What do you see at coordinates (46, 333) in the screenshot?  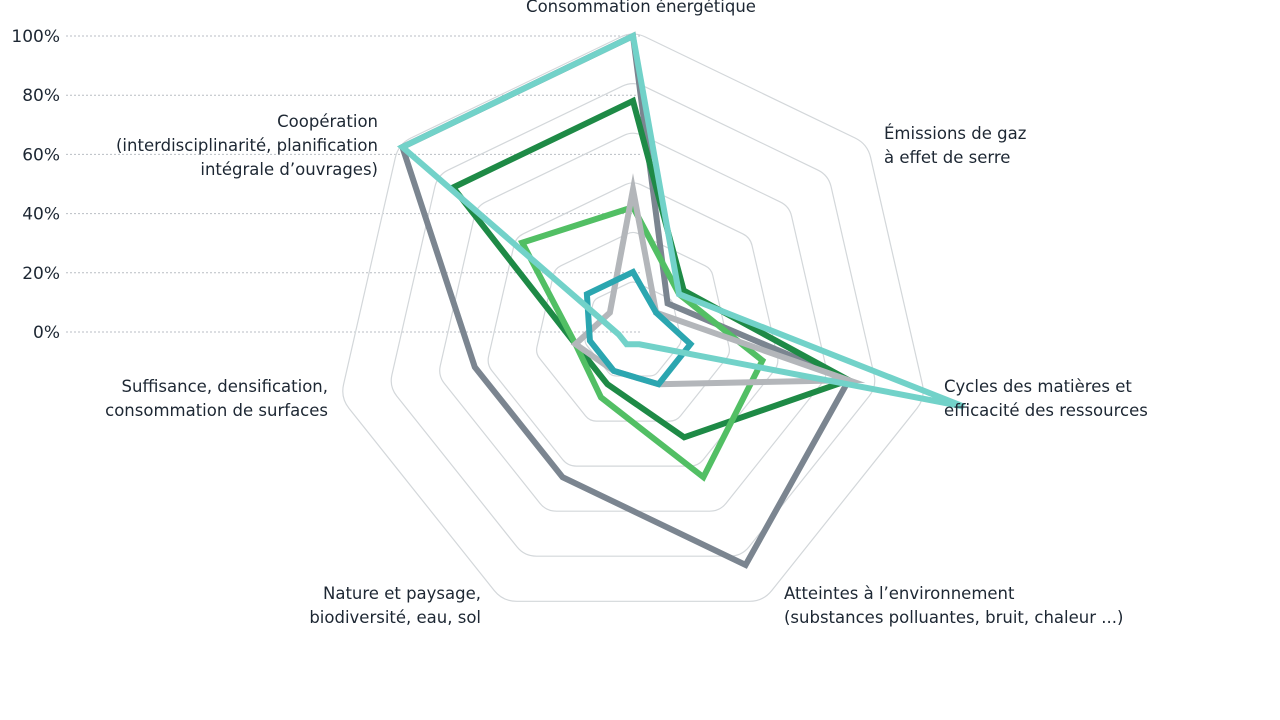 I see `y-tick-label: 0%` at bounding box center [46, 333].